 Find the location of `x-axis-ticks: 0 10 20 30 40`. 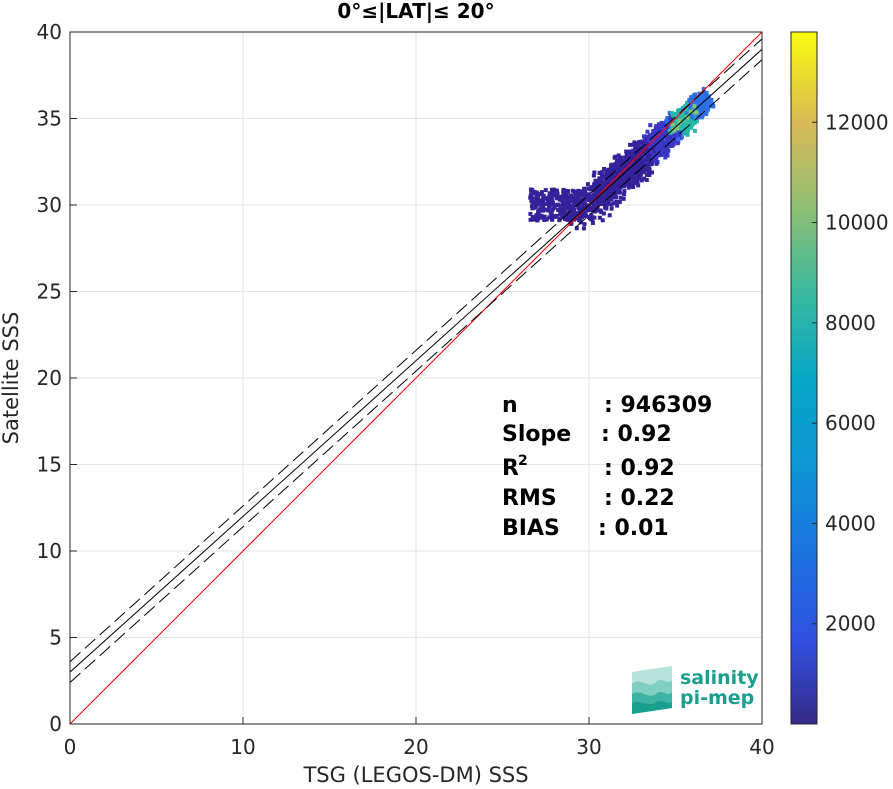

x-axis-ticks: 0 10 20 30 40 is located at coordinates (419, 738).